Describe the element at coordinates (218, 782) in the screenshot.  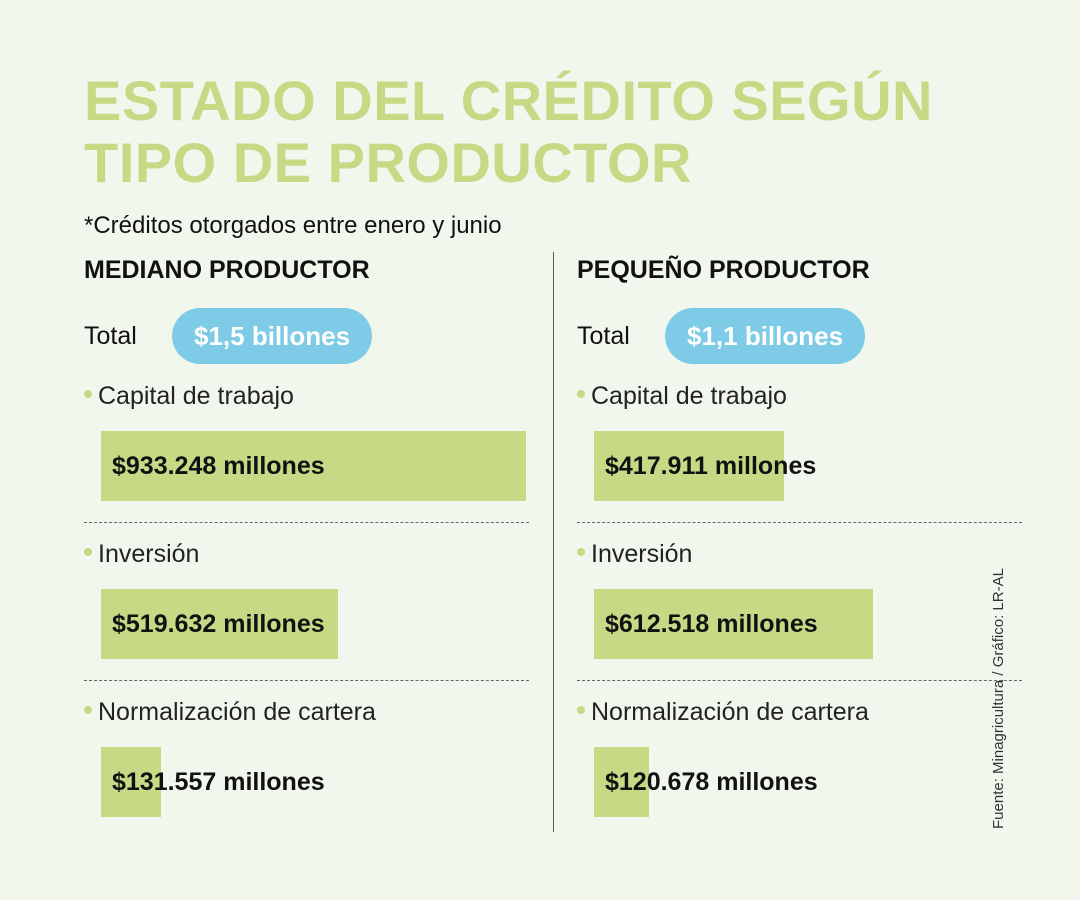
I see `bar-value-label: $131.557 millones` at that location.